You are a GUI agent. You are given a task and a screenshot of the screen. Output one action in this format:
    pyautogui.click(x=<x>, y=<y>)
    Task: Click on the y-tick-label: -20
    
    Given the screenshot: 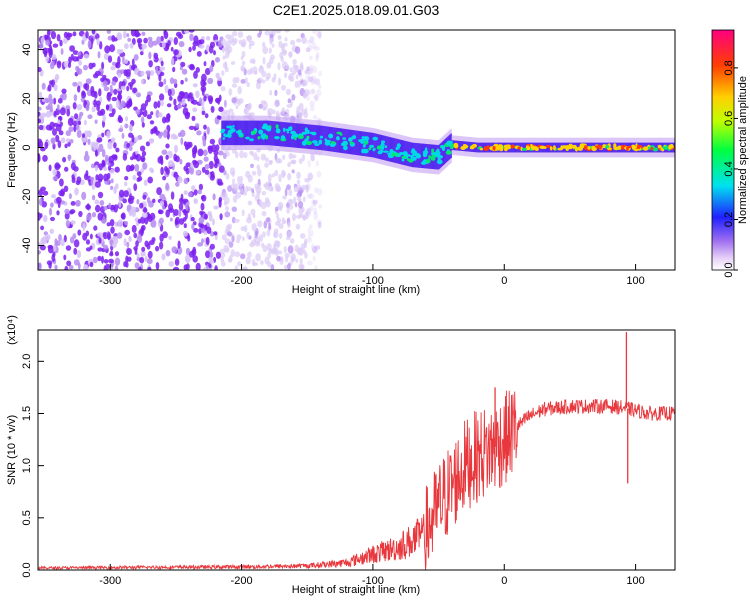 What is the action you would take?
    pyautogui.click(x=27, y=197)
    